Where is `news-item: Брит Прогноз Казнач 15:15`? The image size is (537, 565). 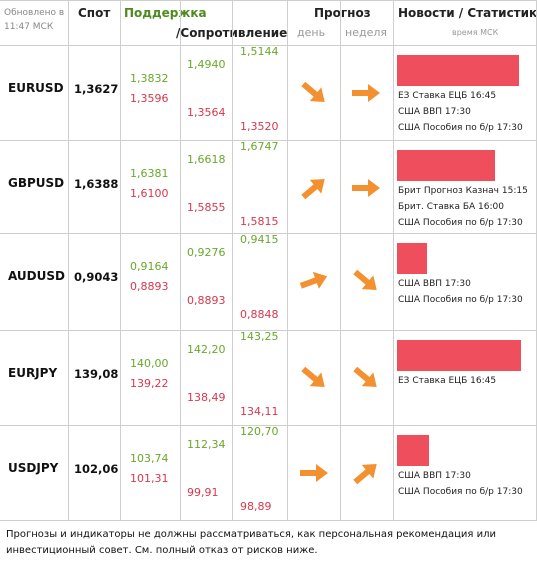
news-item: Брит Прогноз Казнач 15:15 is located at coordinates (463, 191).